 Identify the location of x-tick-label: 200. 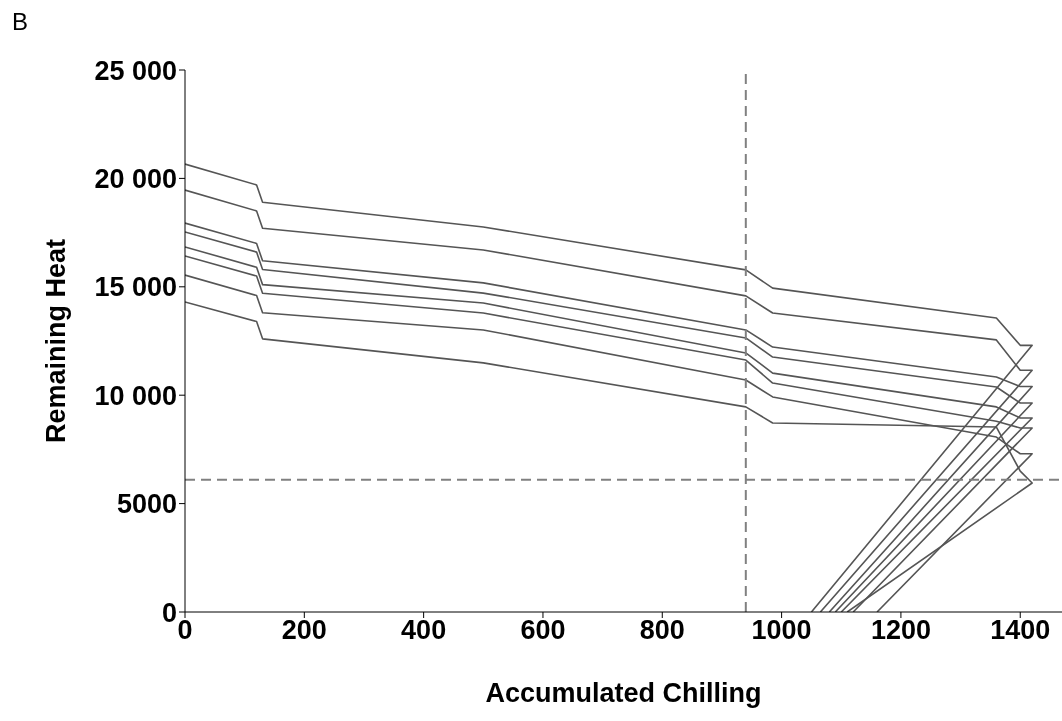
(304, 630).